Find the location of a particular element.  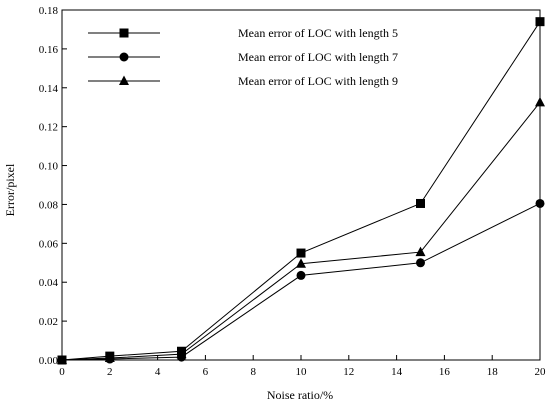

legend-marker-circle is located at coordinates (124, 57).